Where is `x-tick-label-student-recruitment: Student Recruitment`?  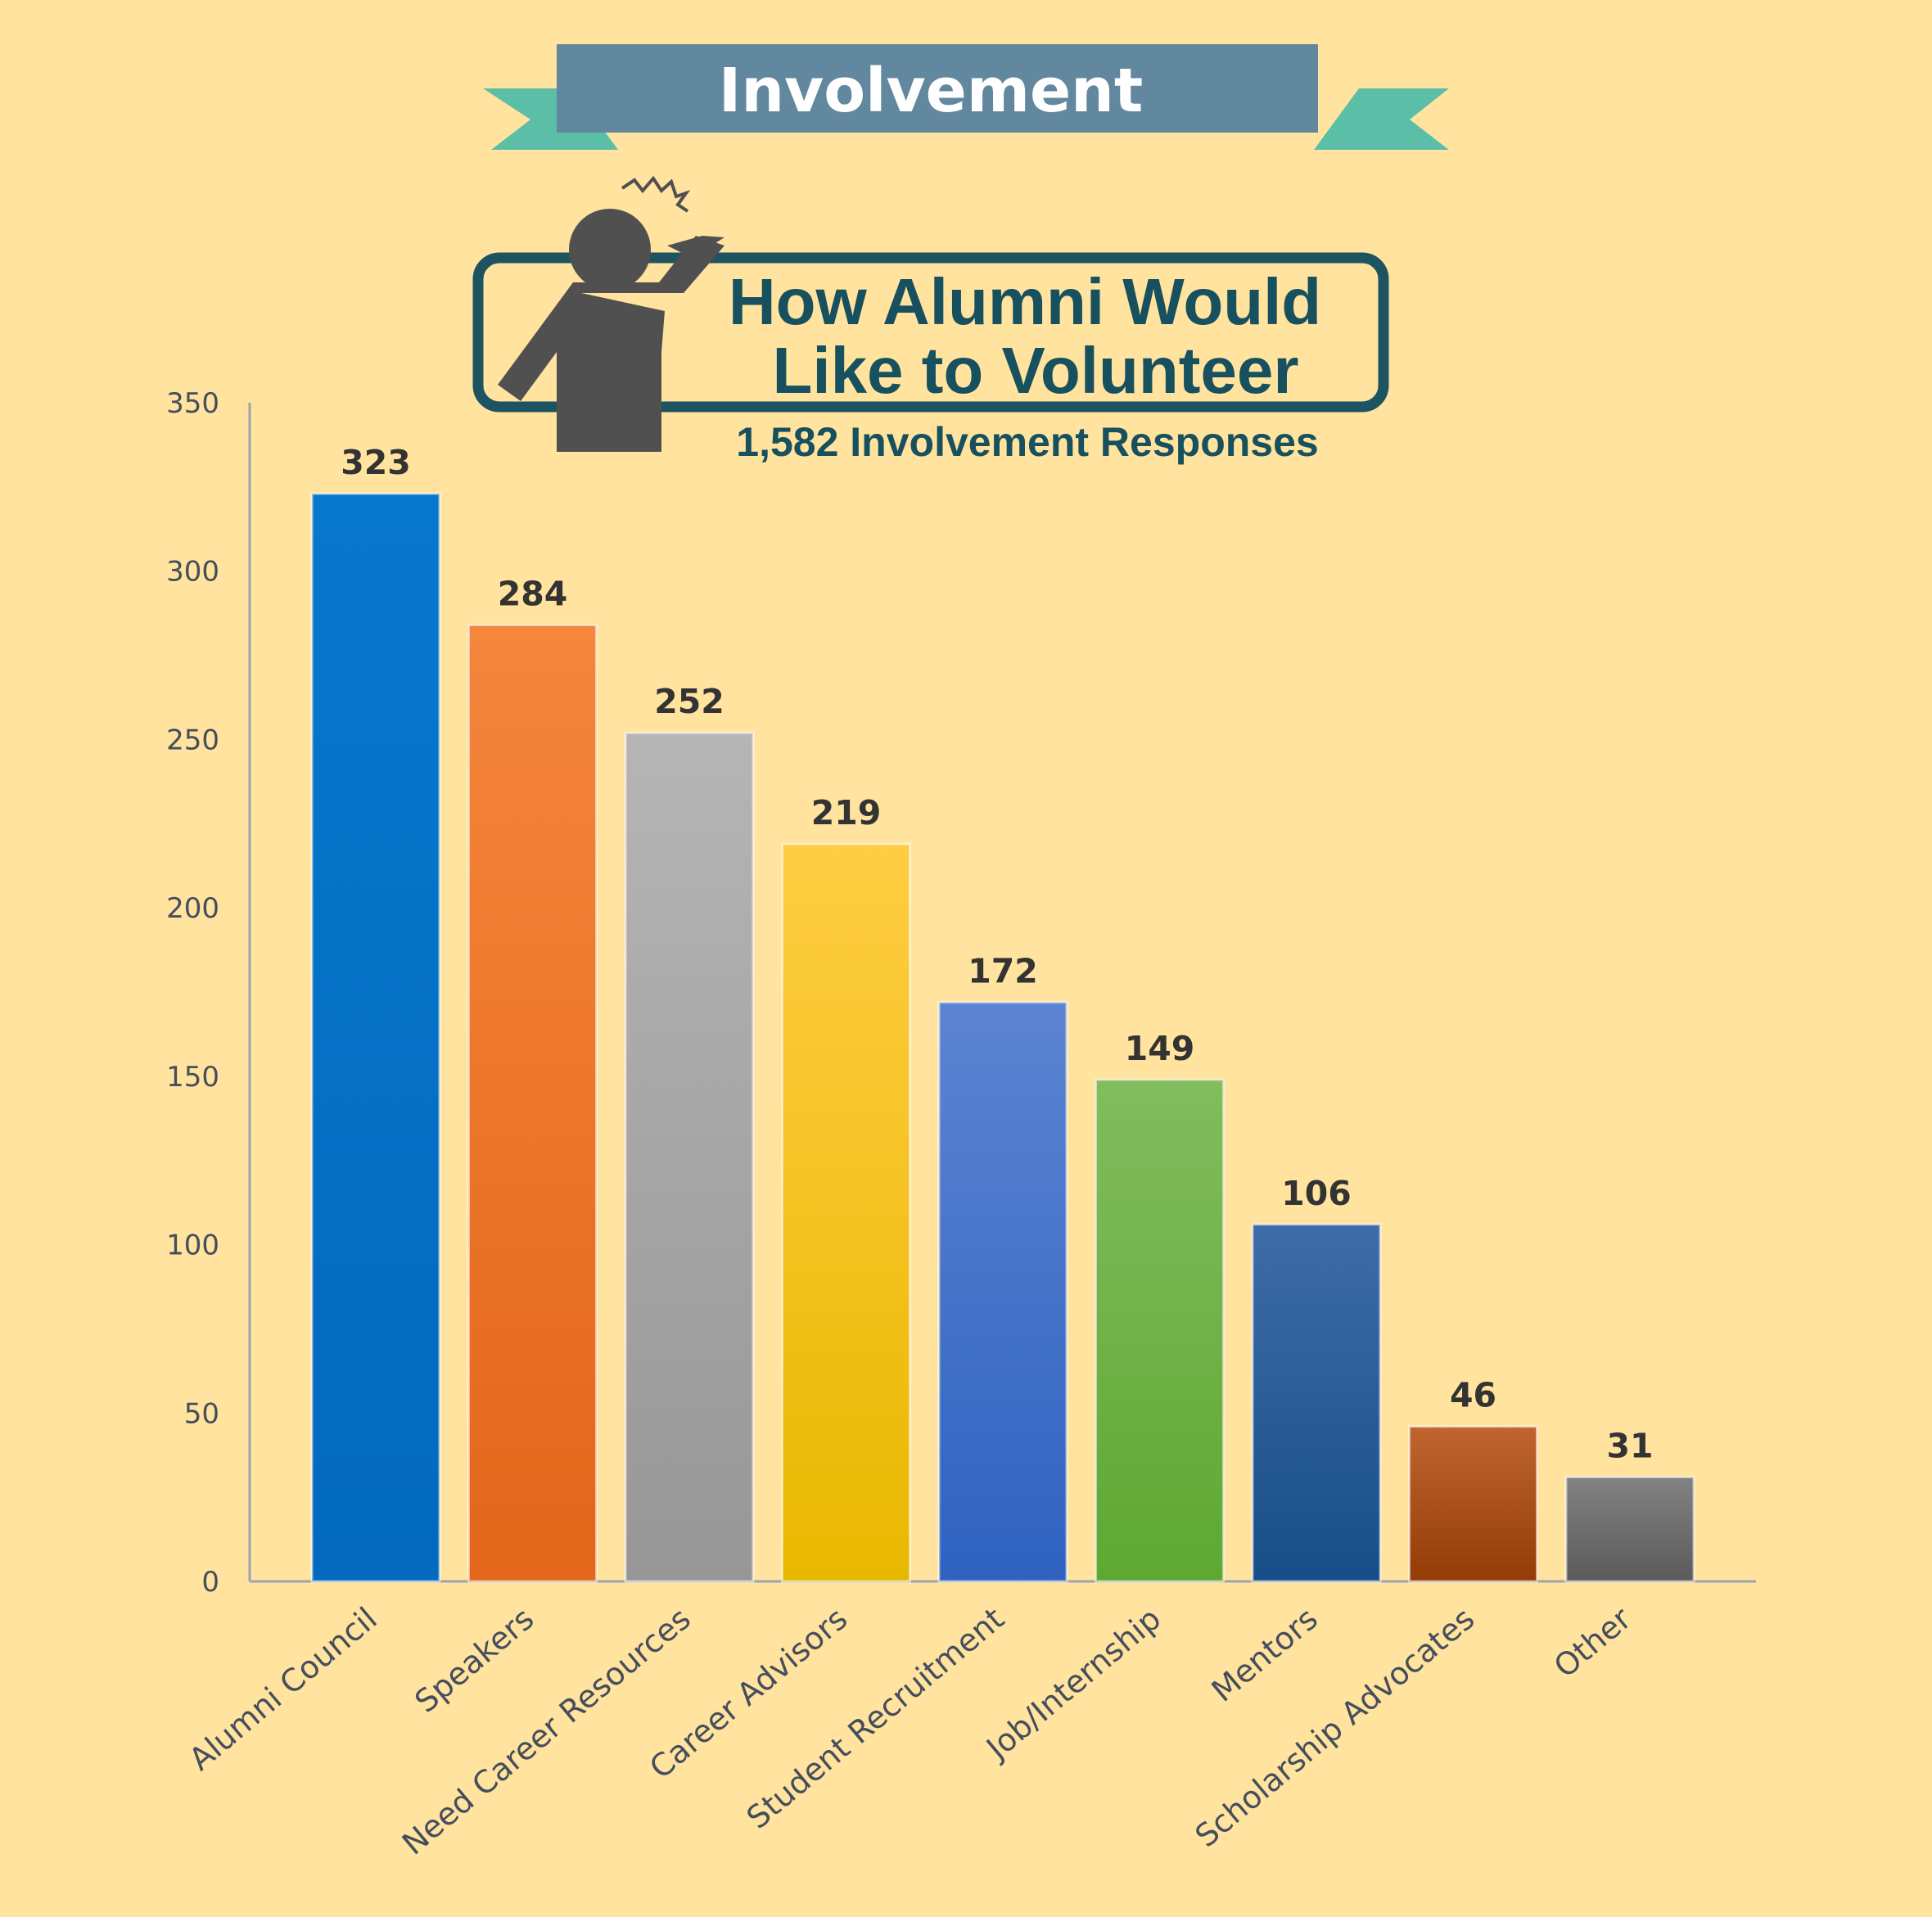
x-tick-label-student-recruitment: Student Recruitment is located at coordinates (875, 1718).